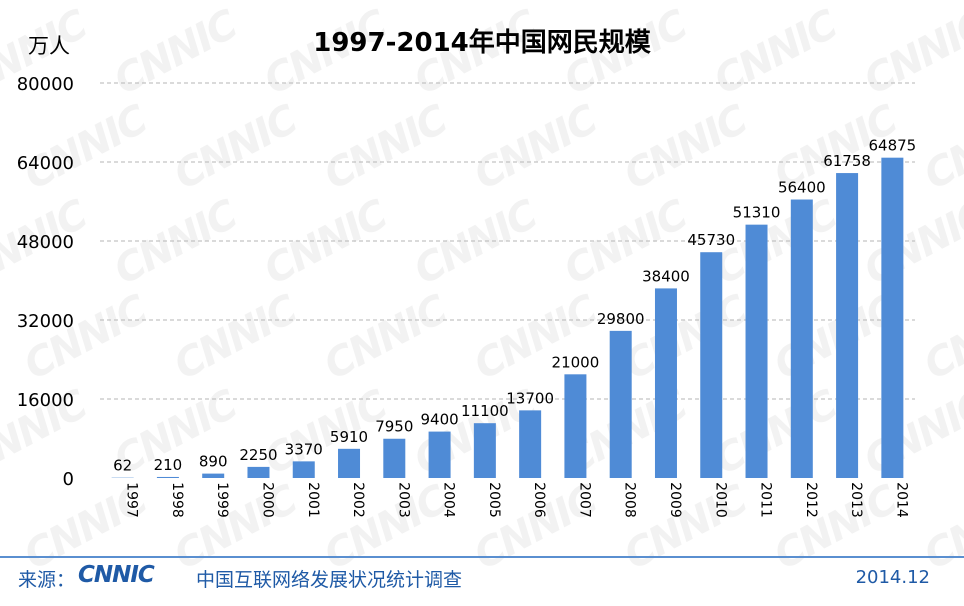  What do you see at coordinates (47, 580) in the screenshot?
I see `footer-source-label: 来源：` at bounding box center [47, 580].